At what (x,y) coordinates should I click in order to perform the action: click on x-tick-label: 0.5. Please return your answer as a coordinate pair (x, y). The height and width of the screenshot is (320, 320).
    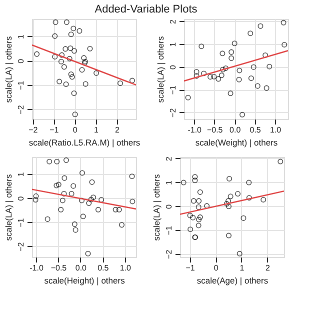
    Looking at the image, I should click on (104, 268).